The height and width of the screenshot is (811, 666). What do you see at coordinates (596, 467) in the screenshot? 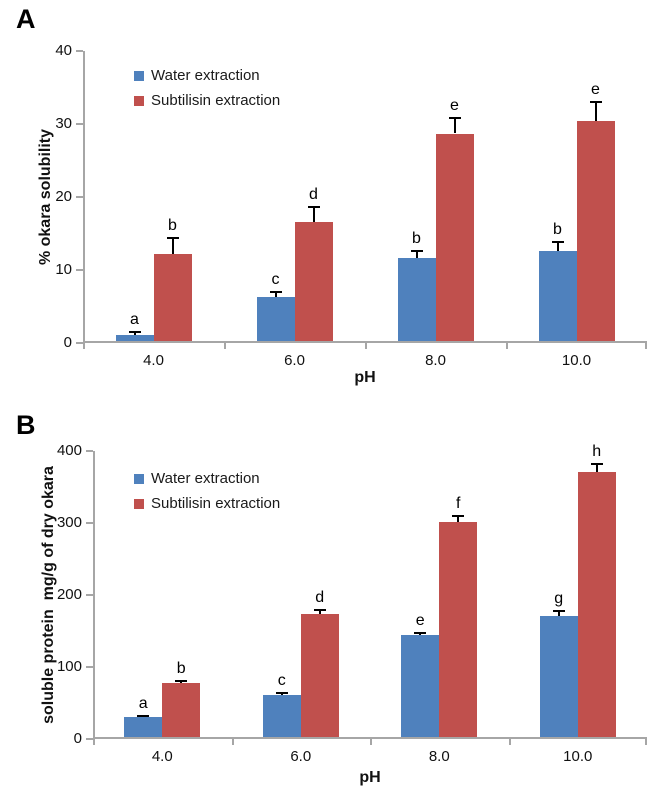
I see `panel-b-subtilisin-bar-ph-10.0-error-stem` at bounding box center [596, 467].